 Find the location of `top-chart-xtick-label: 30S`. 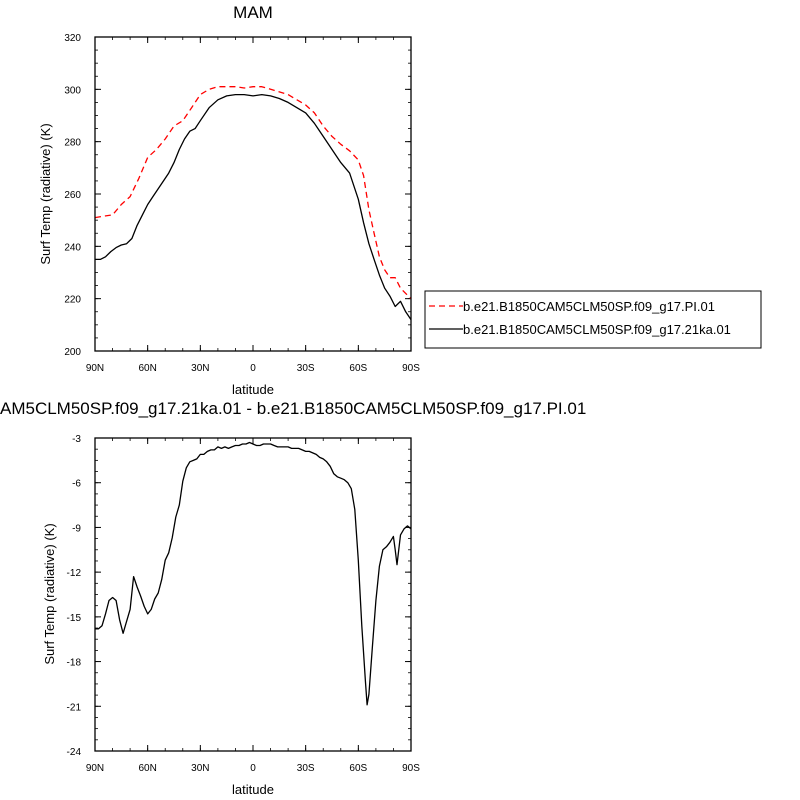

top-chart-xtick-label: 30S is located at coordinates (306, 368).